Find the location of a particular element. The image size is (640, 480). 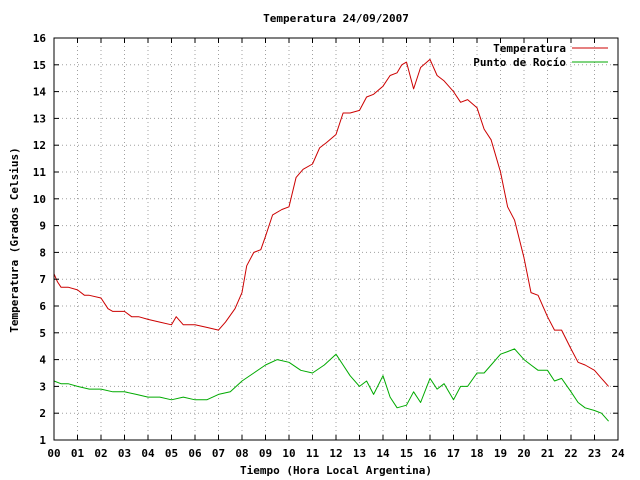

x-tick-label: 16 is located at coordinates (430, 453).